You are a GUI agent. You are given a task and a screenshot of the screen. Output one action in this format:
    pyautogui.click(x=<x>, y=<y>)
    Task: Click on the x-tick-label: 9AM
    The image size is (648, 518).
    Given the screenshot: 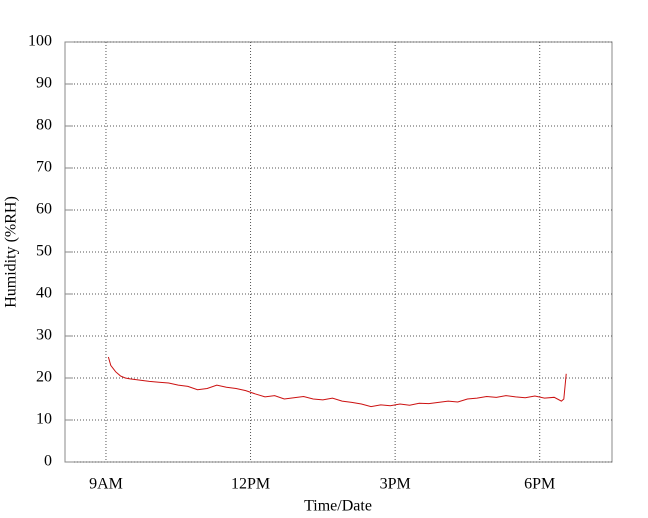 What is the action you would take?
    pyautogui.click(x=106, y=484)
    